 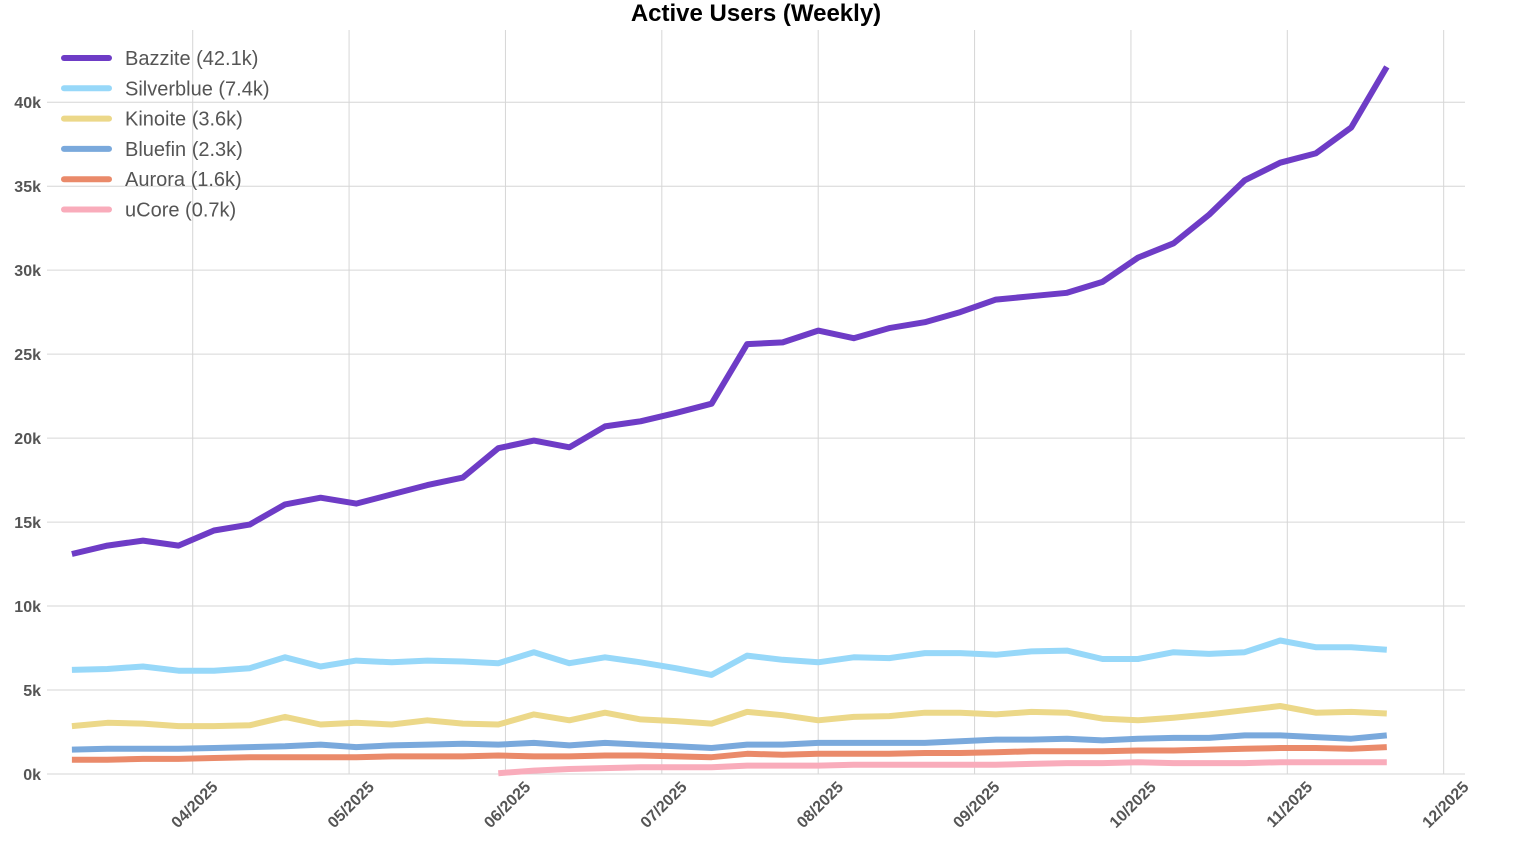 I want to click on y-tick-label: 35k, so click(x=27, y=187).